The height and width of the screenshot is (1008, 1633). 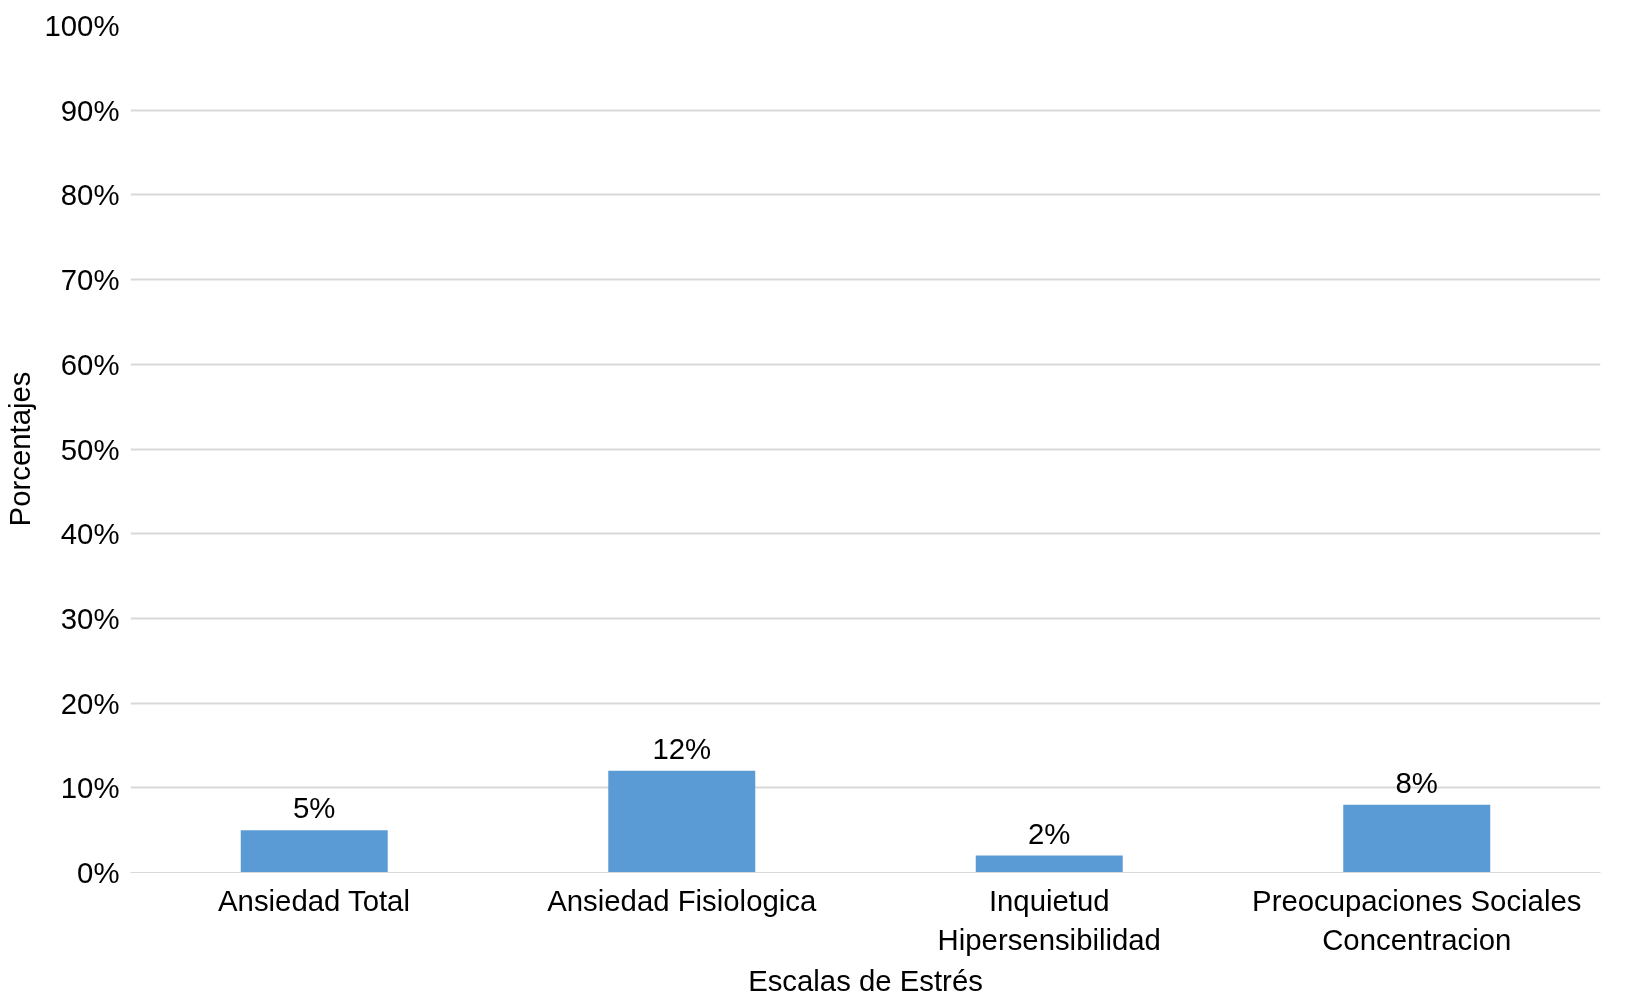 I want to click on y-tick-label: 10%, so click(x=90, y=788).